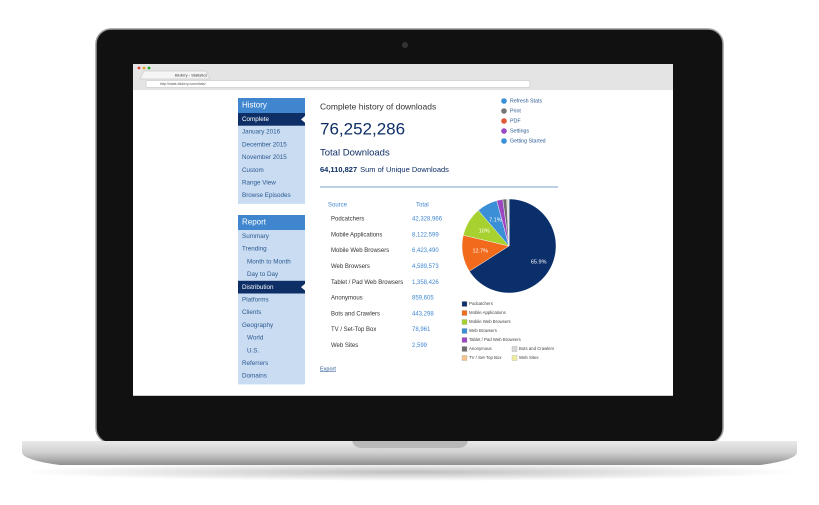  What do you see at coordinates (356, 235) in the screenshot?
I see `table-source: Mobile Applications` at bounding box center [356, 235].